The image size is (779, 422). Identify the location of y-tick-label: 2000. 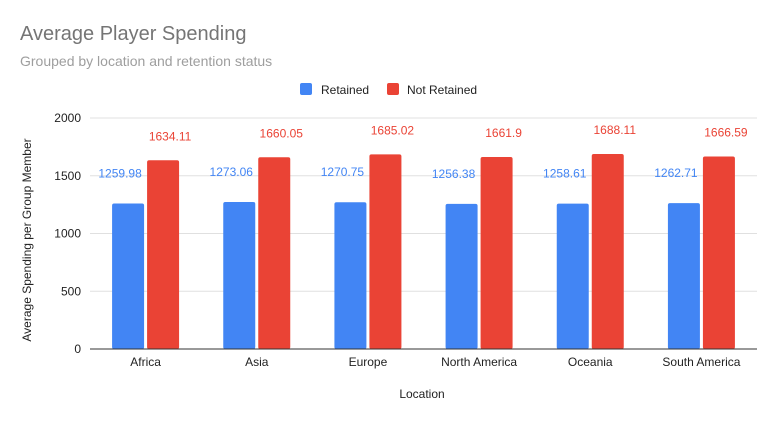
(67, 118).